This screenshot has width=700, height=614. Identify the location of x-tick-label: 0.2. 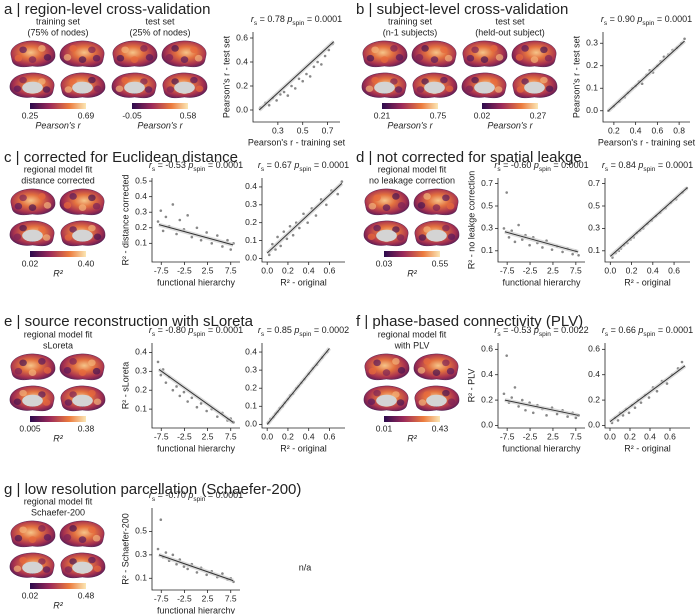
(288, 436).